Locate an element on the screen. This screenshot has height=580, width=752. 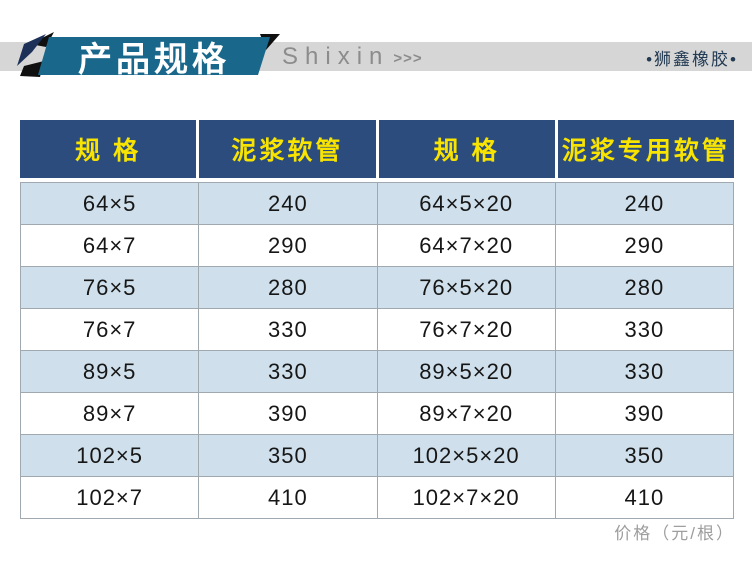
spec-cell: 102×7 is located at coordinates (109, 497).